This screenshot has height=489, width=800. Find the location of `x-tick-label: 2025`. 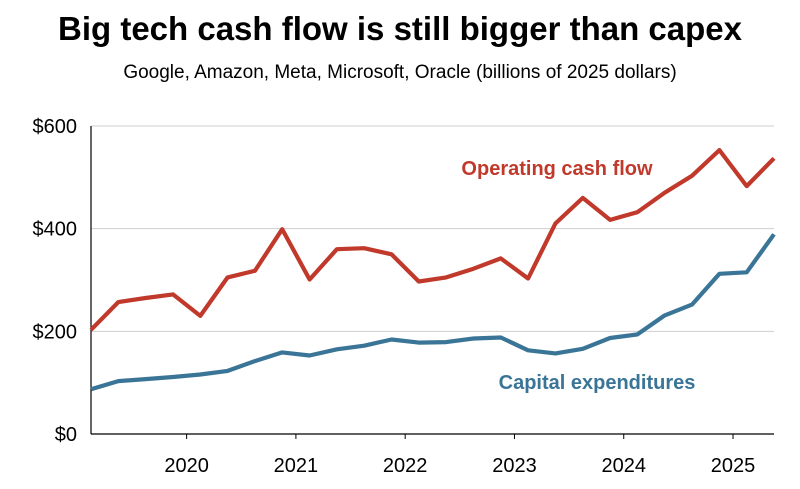

x-tick-label: 2025 is located at coordinates (733, 466).